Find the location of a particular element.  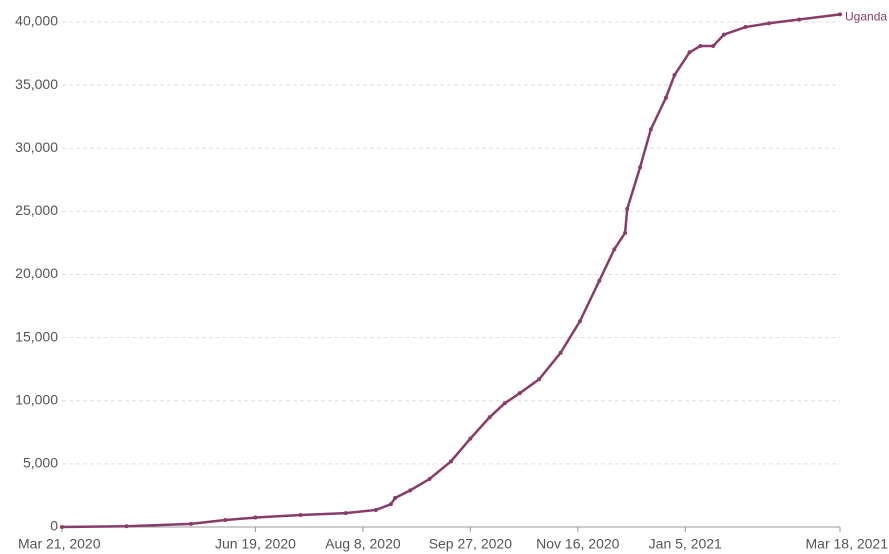

y-tick-label: 0 is located at coordinates (54, 526).